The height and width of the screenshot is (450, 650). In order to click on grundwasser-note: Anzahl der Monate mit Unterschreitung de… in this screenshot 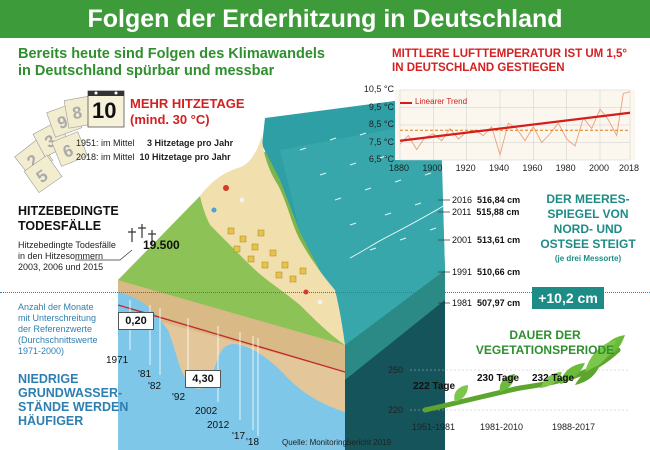, I will do `click(58, 329)`.